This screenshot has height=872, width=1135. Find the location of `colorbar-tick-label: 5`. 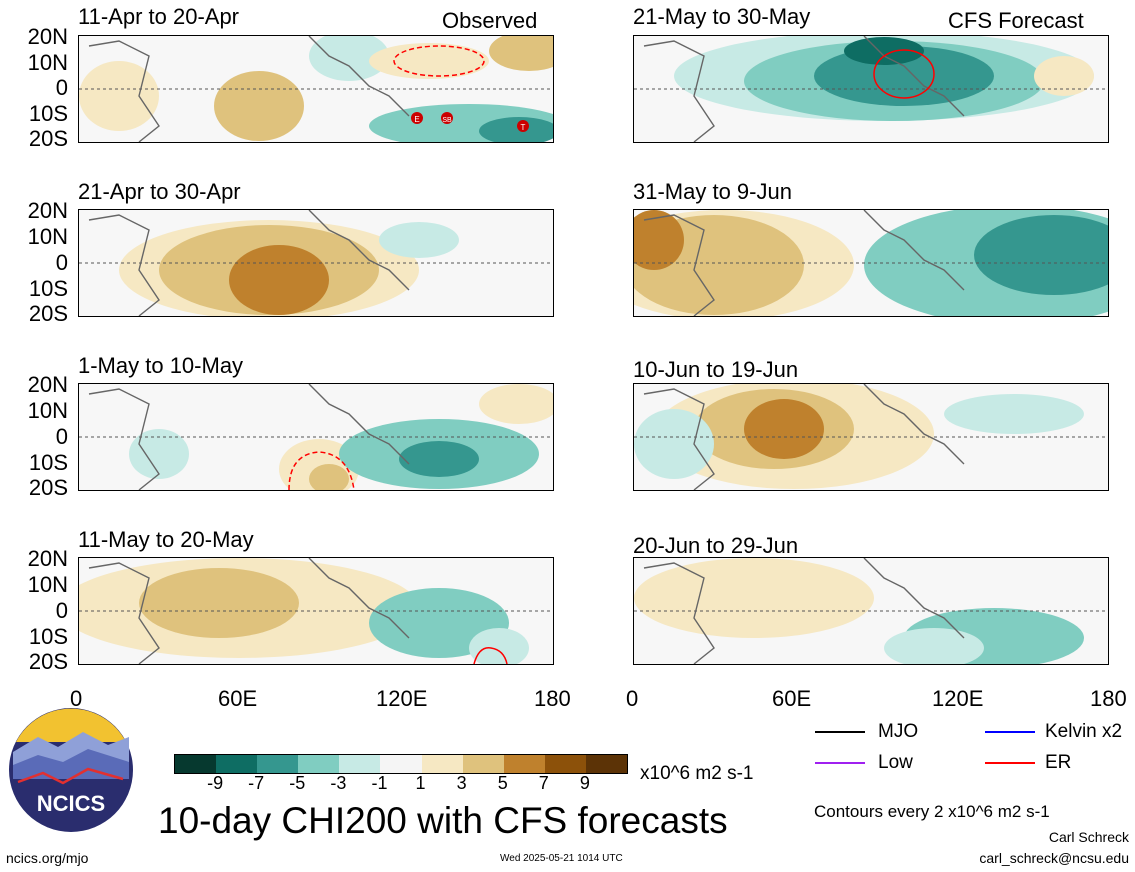

colorbar-tick-label: 5 is located at coordinates (502, 783).